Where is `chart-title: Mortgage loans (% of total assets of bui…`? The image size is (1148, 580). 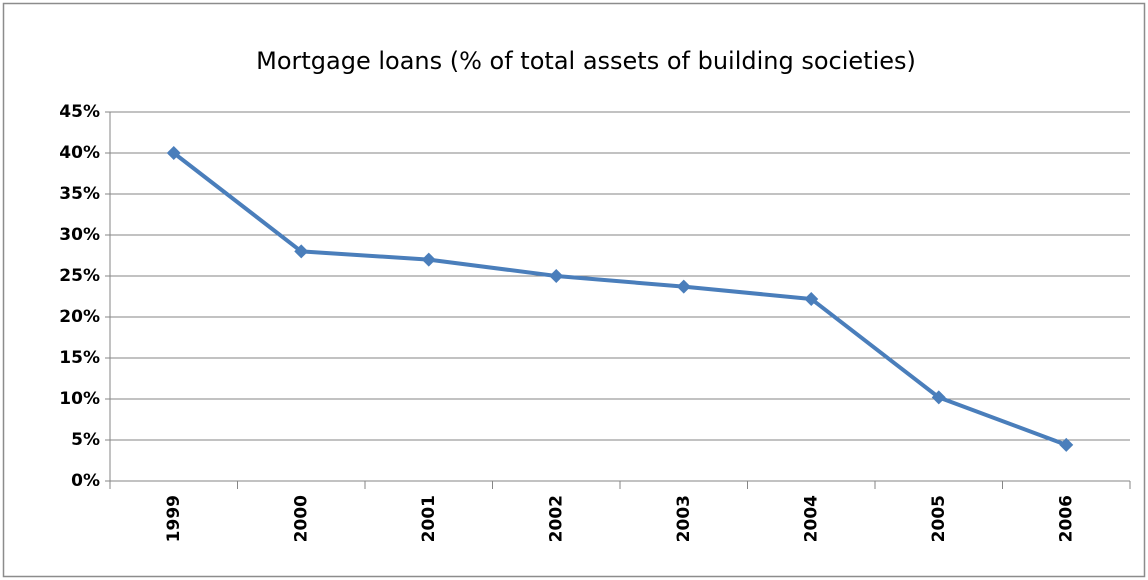
chart-title: Mortgage loans (% of total assets of bui… is located at coordinates (586, 61).